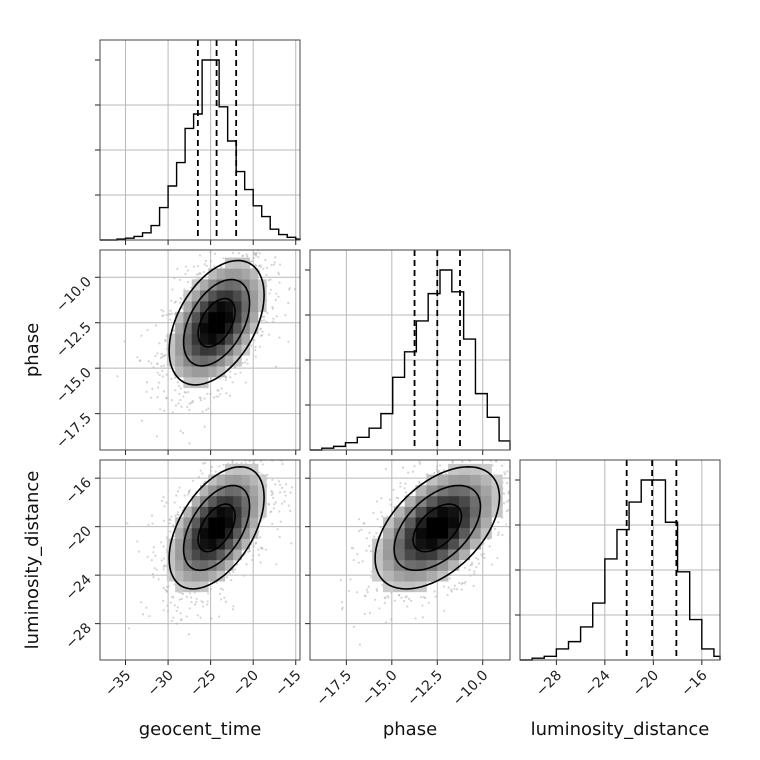 Image resolution: width=760 pixels, height=760 pixels. What do you see at coordinates (200, 560) in the screenshot?
I see `axes-frame` at bounding box center [200, 560].